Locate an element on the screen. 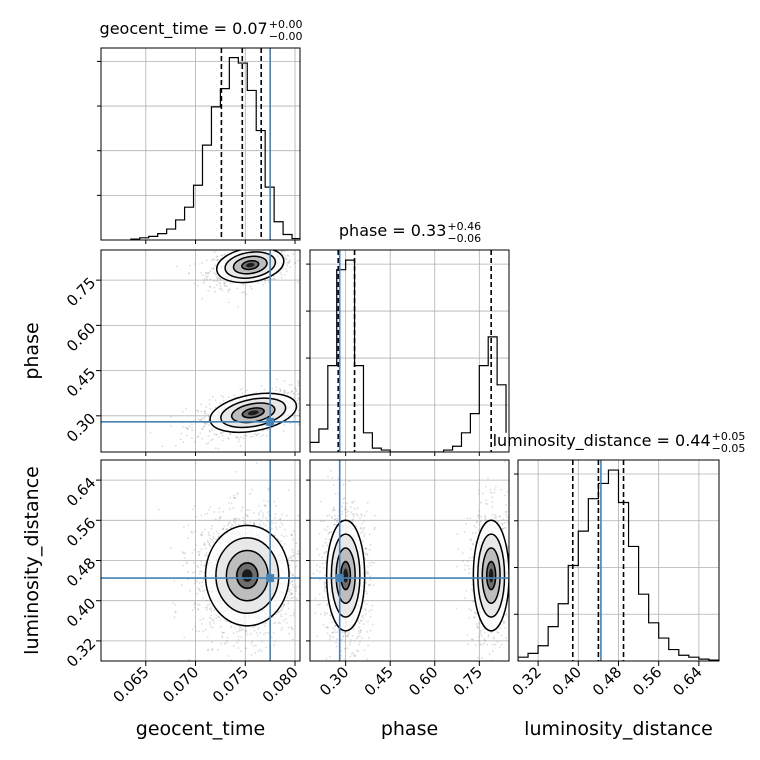  truth-marker is located at coordinates (270, 421).